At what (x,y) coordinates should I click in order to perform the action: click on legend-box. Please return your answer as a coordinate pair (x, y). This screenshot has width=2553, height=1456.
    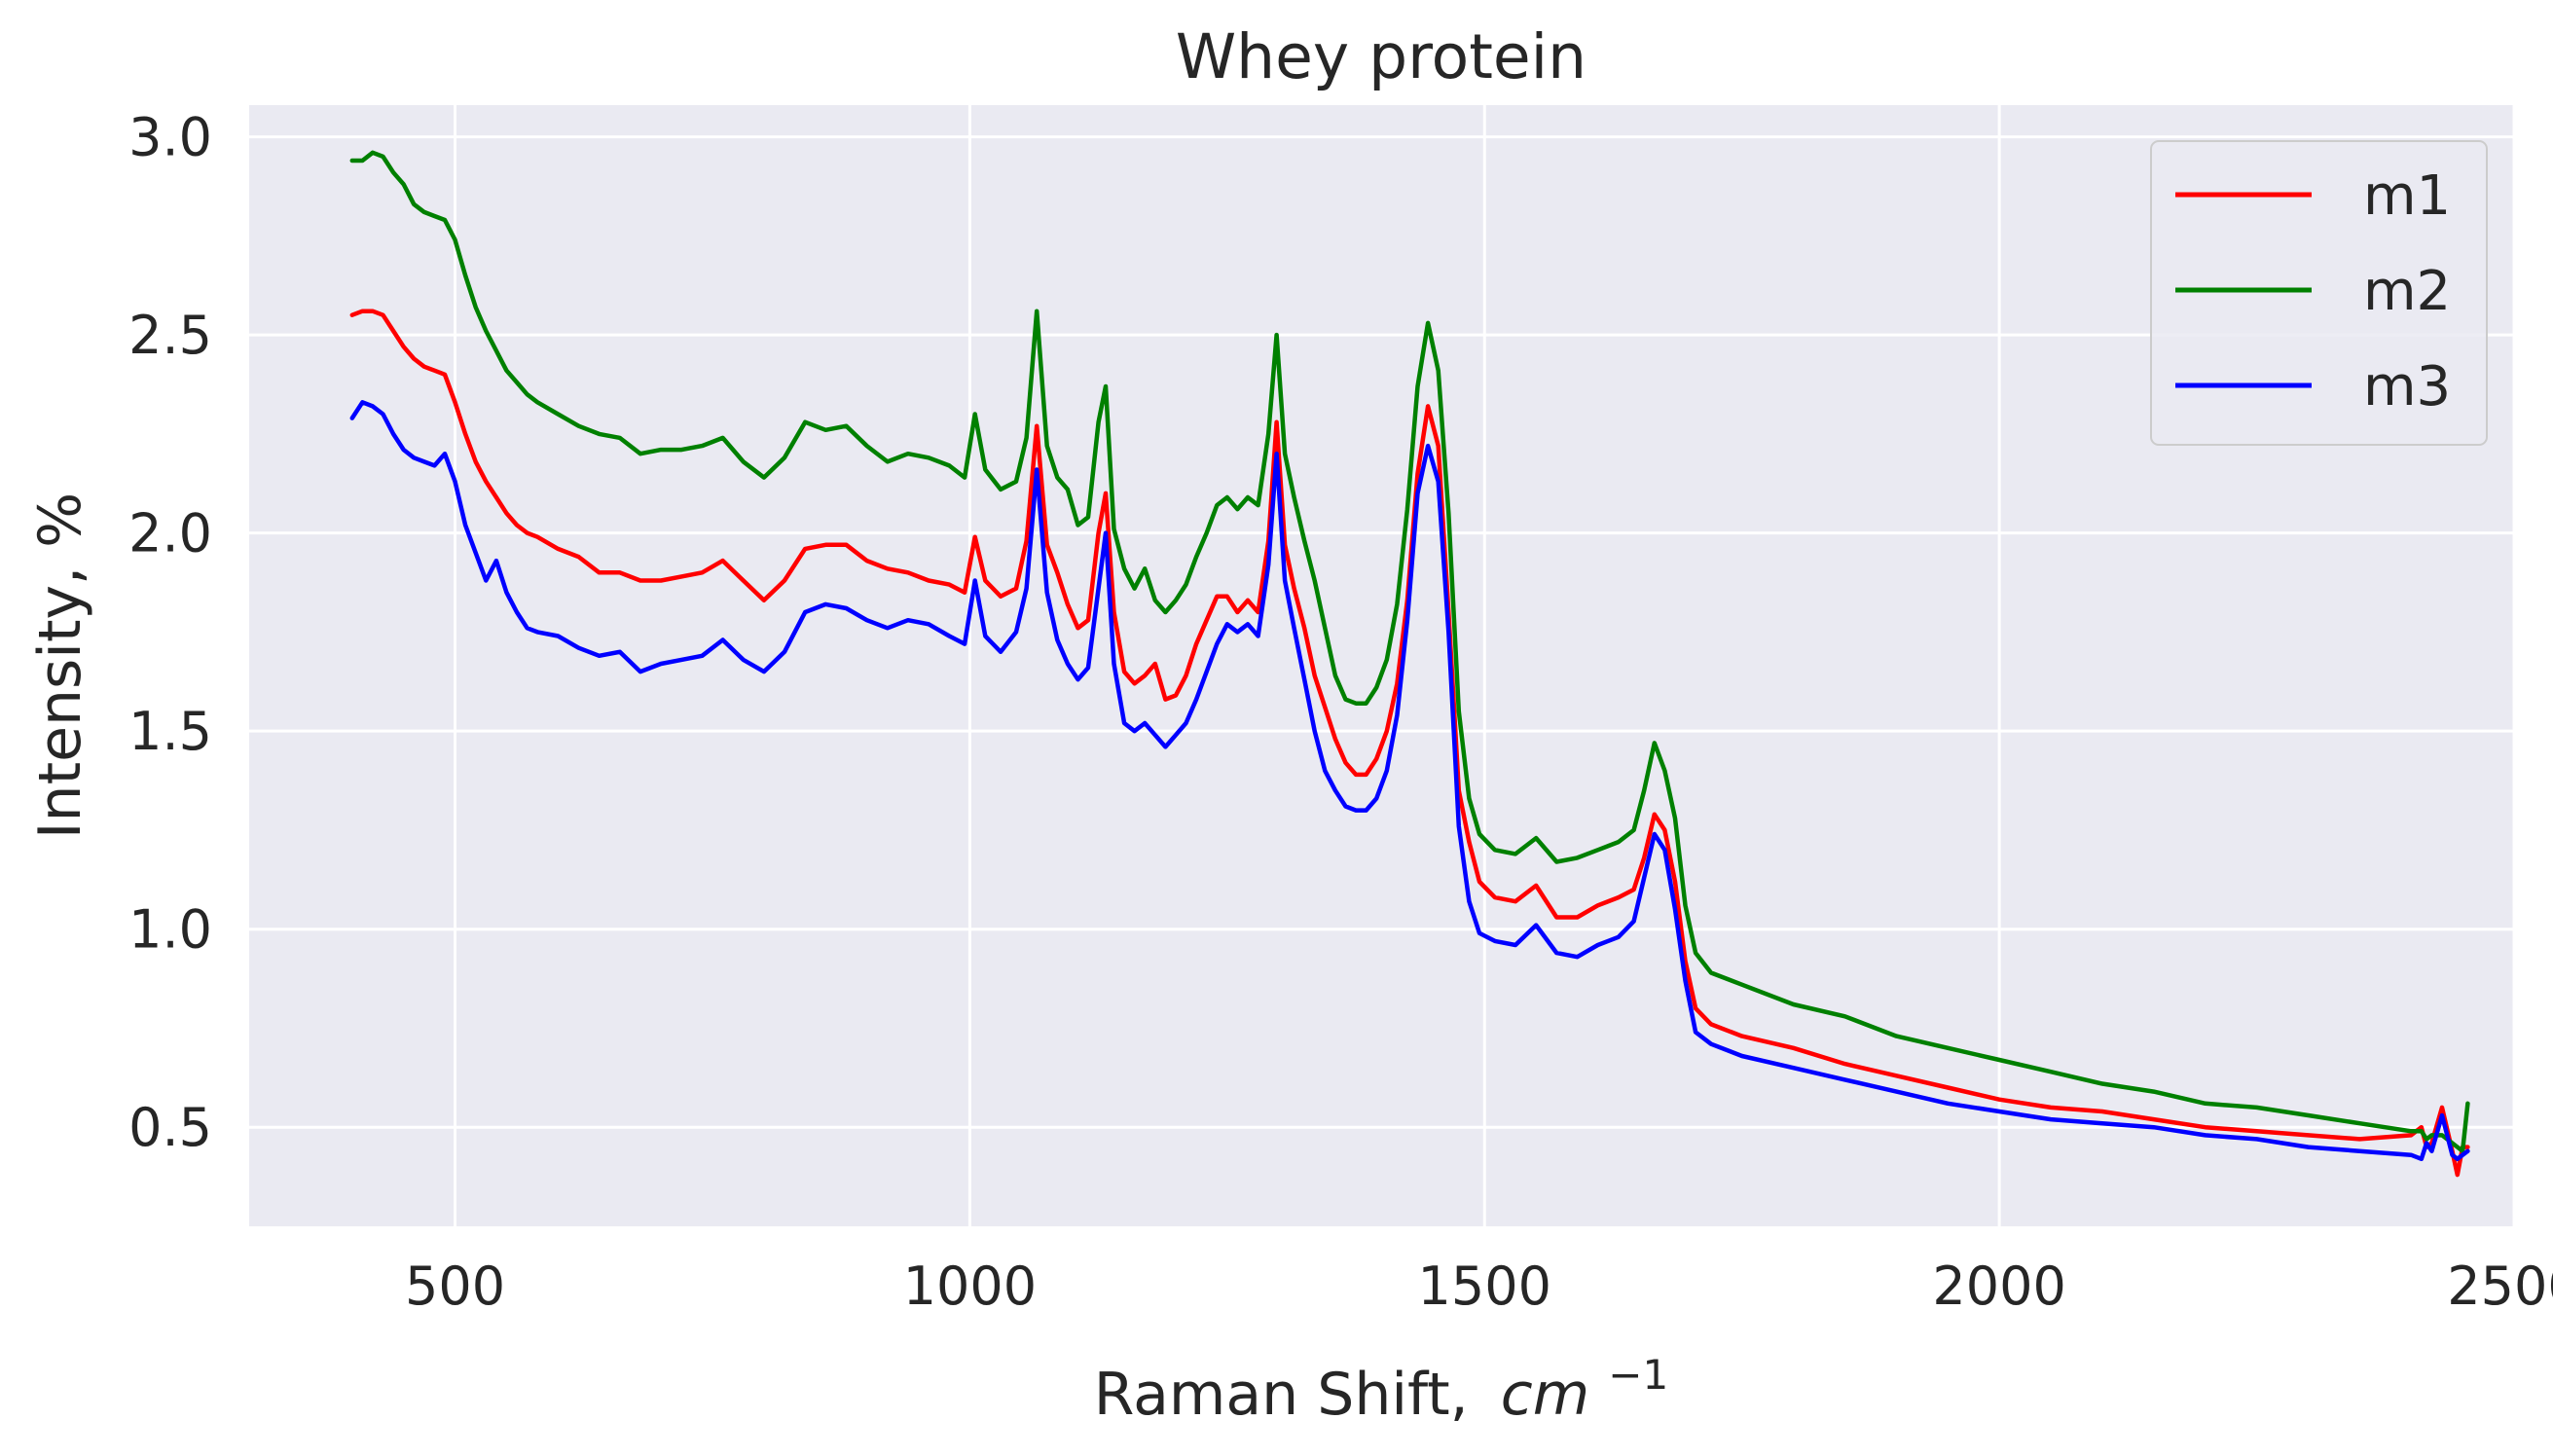
    Looking at the image, I should click on (2319, 293).